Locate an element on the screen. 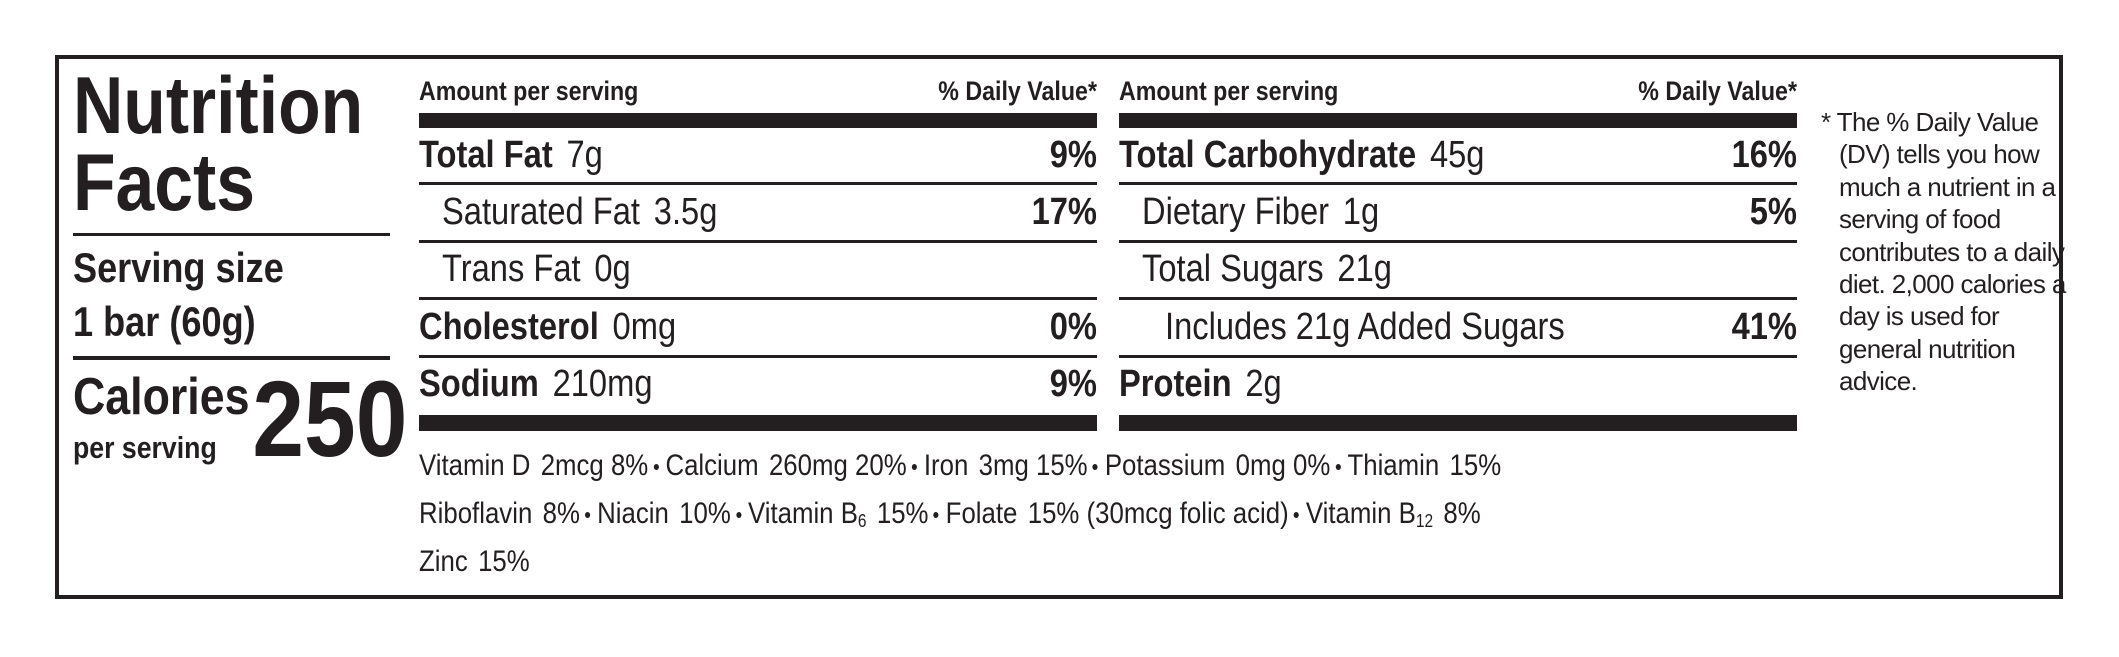 The height and width of the screenshot is (657, 2119). vitamin-name: Potassium is located at coordinates (1165, 465).